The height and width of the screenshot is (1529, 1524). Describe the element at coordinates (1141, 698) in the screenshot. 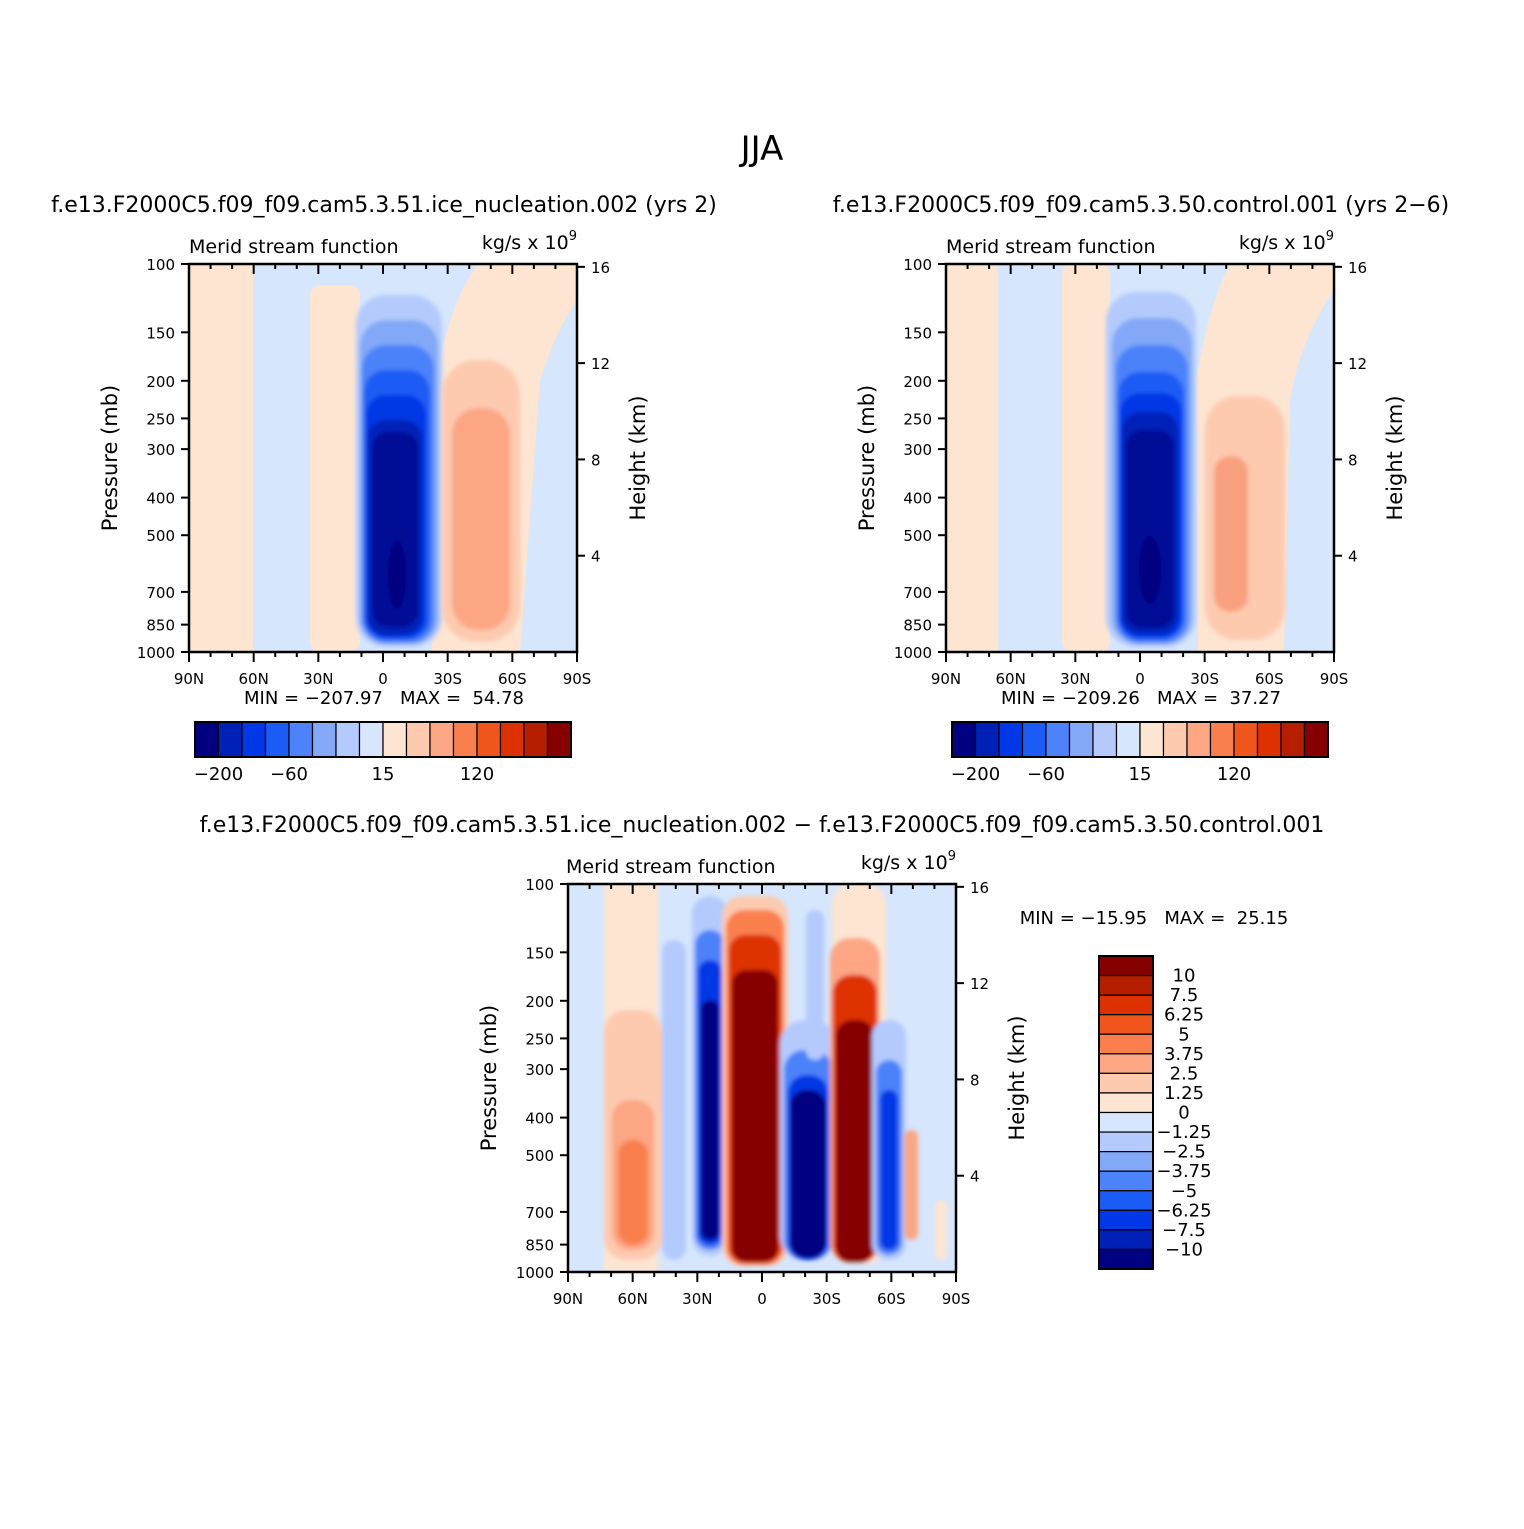

I see `panel-2-minmax: MIN = −209.26 MAX = 37.27` at that location.